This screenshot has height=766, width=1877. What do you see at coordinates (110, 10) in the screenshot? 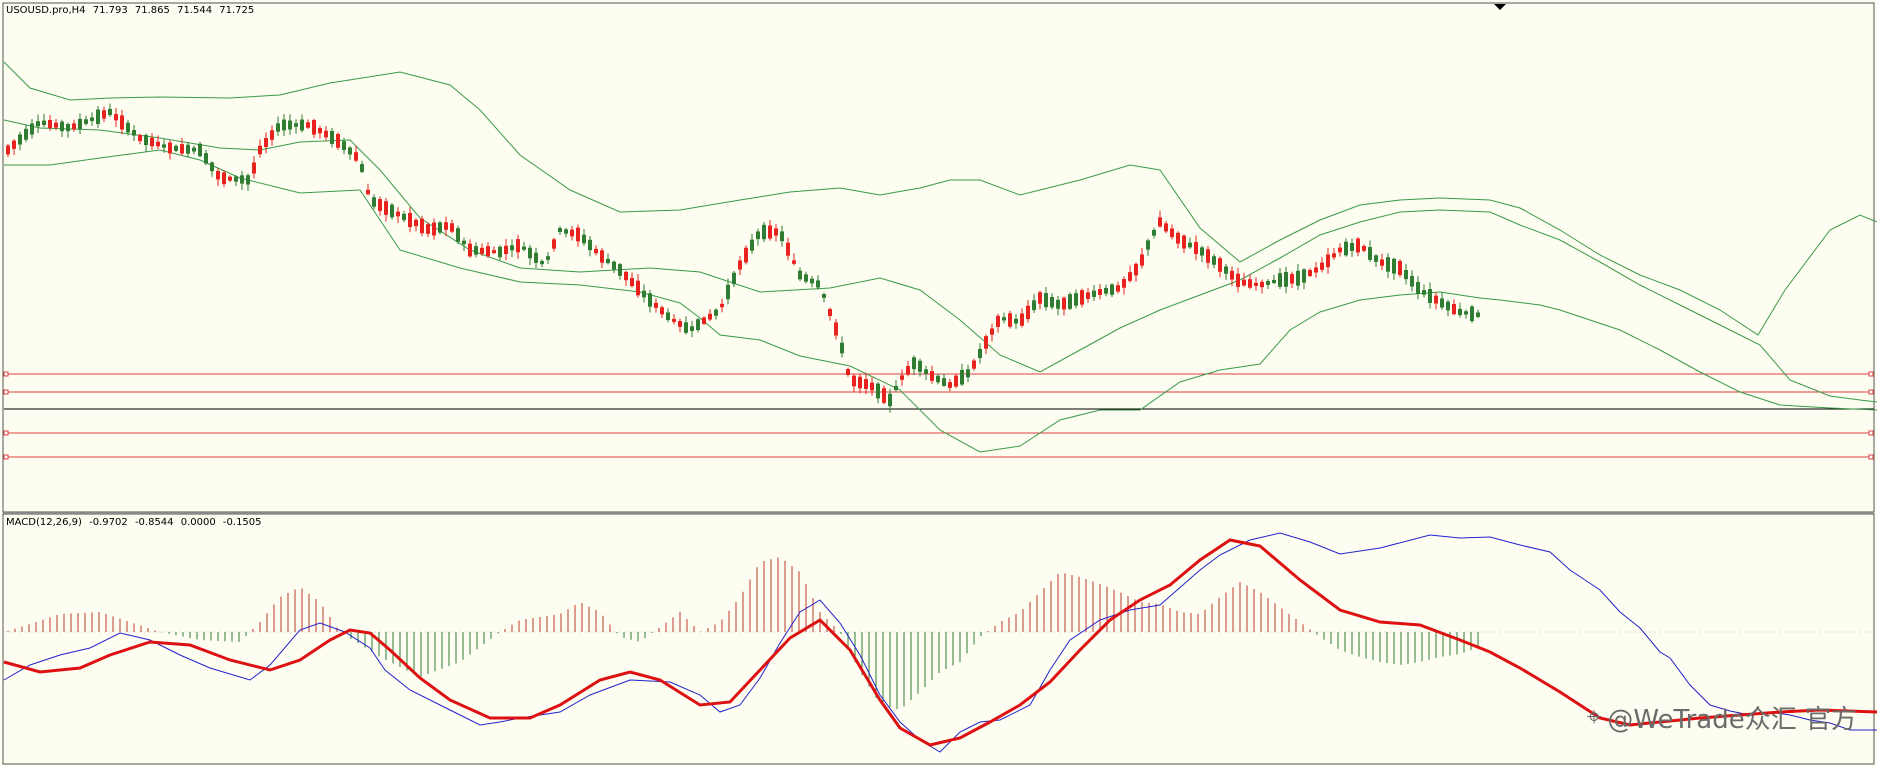
I see `open-price: 71.793` at bounding box center [110, 10].